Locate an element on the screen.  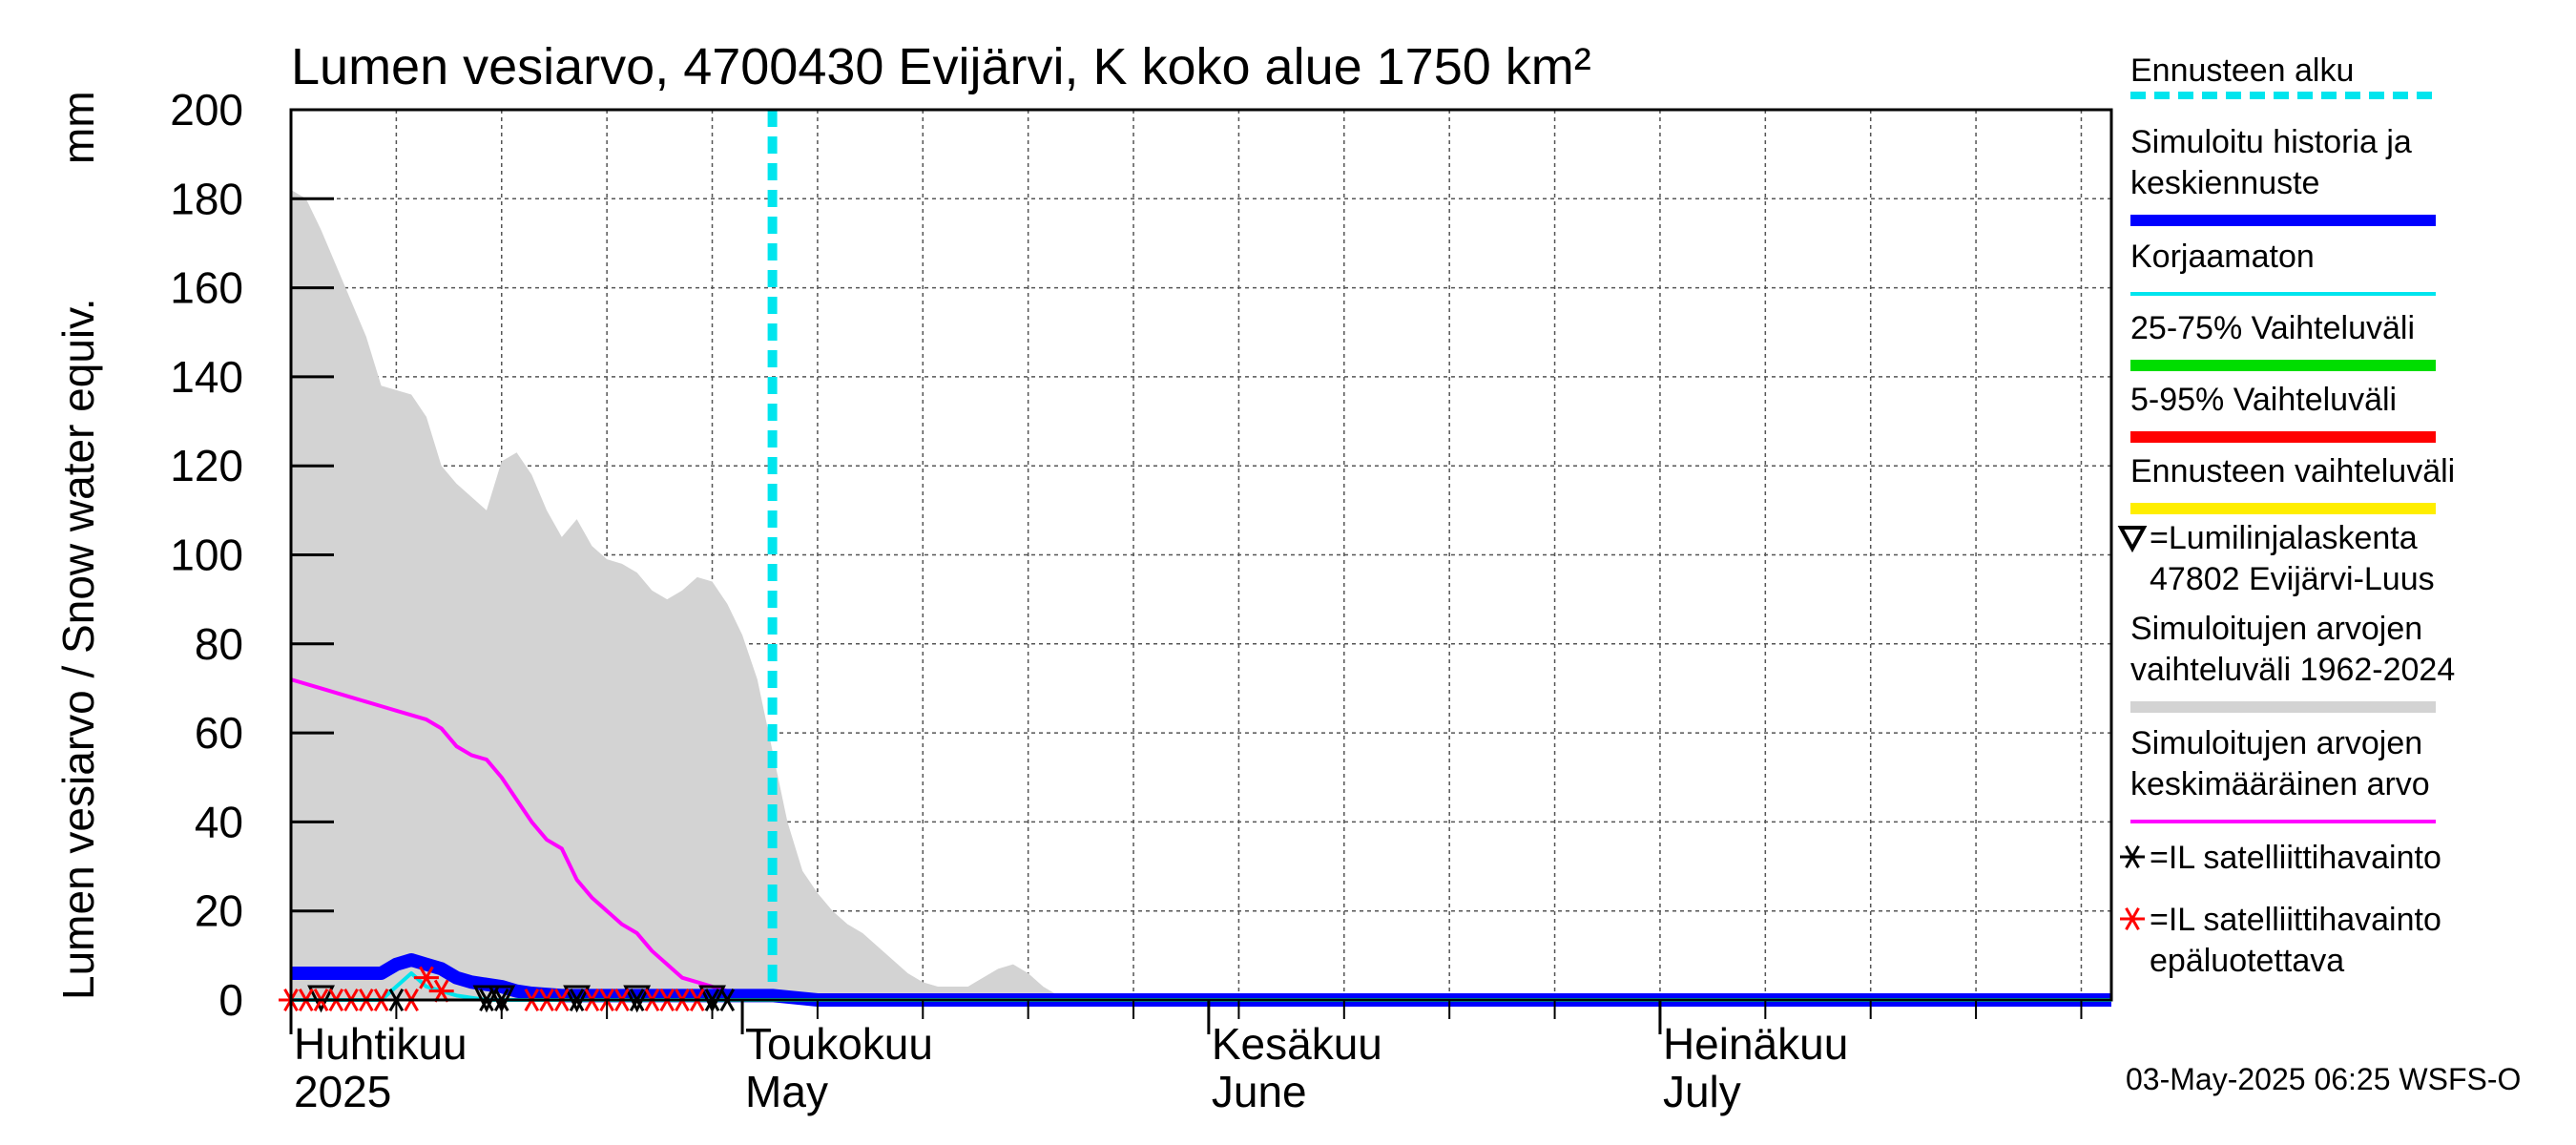
timestamp-footer: 03-May-2025 06:25 WSFS-O is located at coordinates (2323, 1079).